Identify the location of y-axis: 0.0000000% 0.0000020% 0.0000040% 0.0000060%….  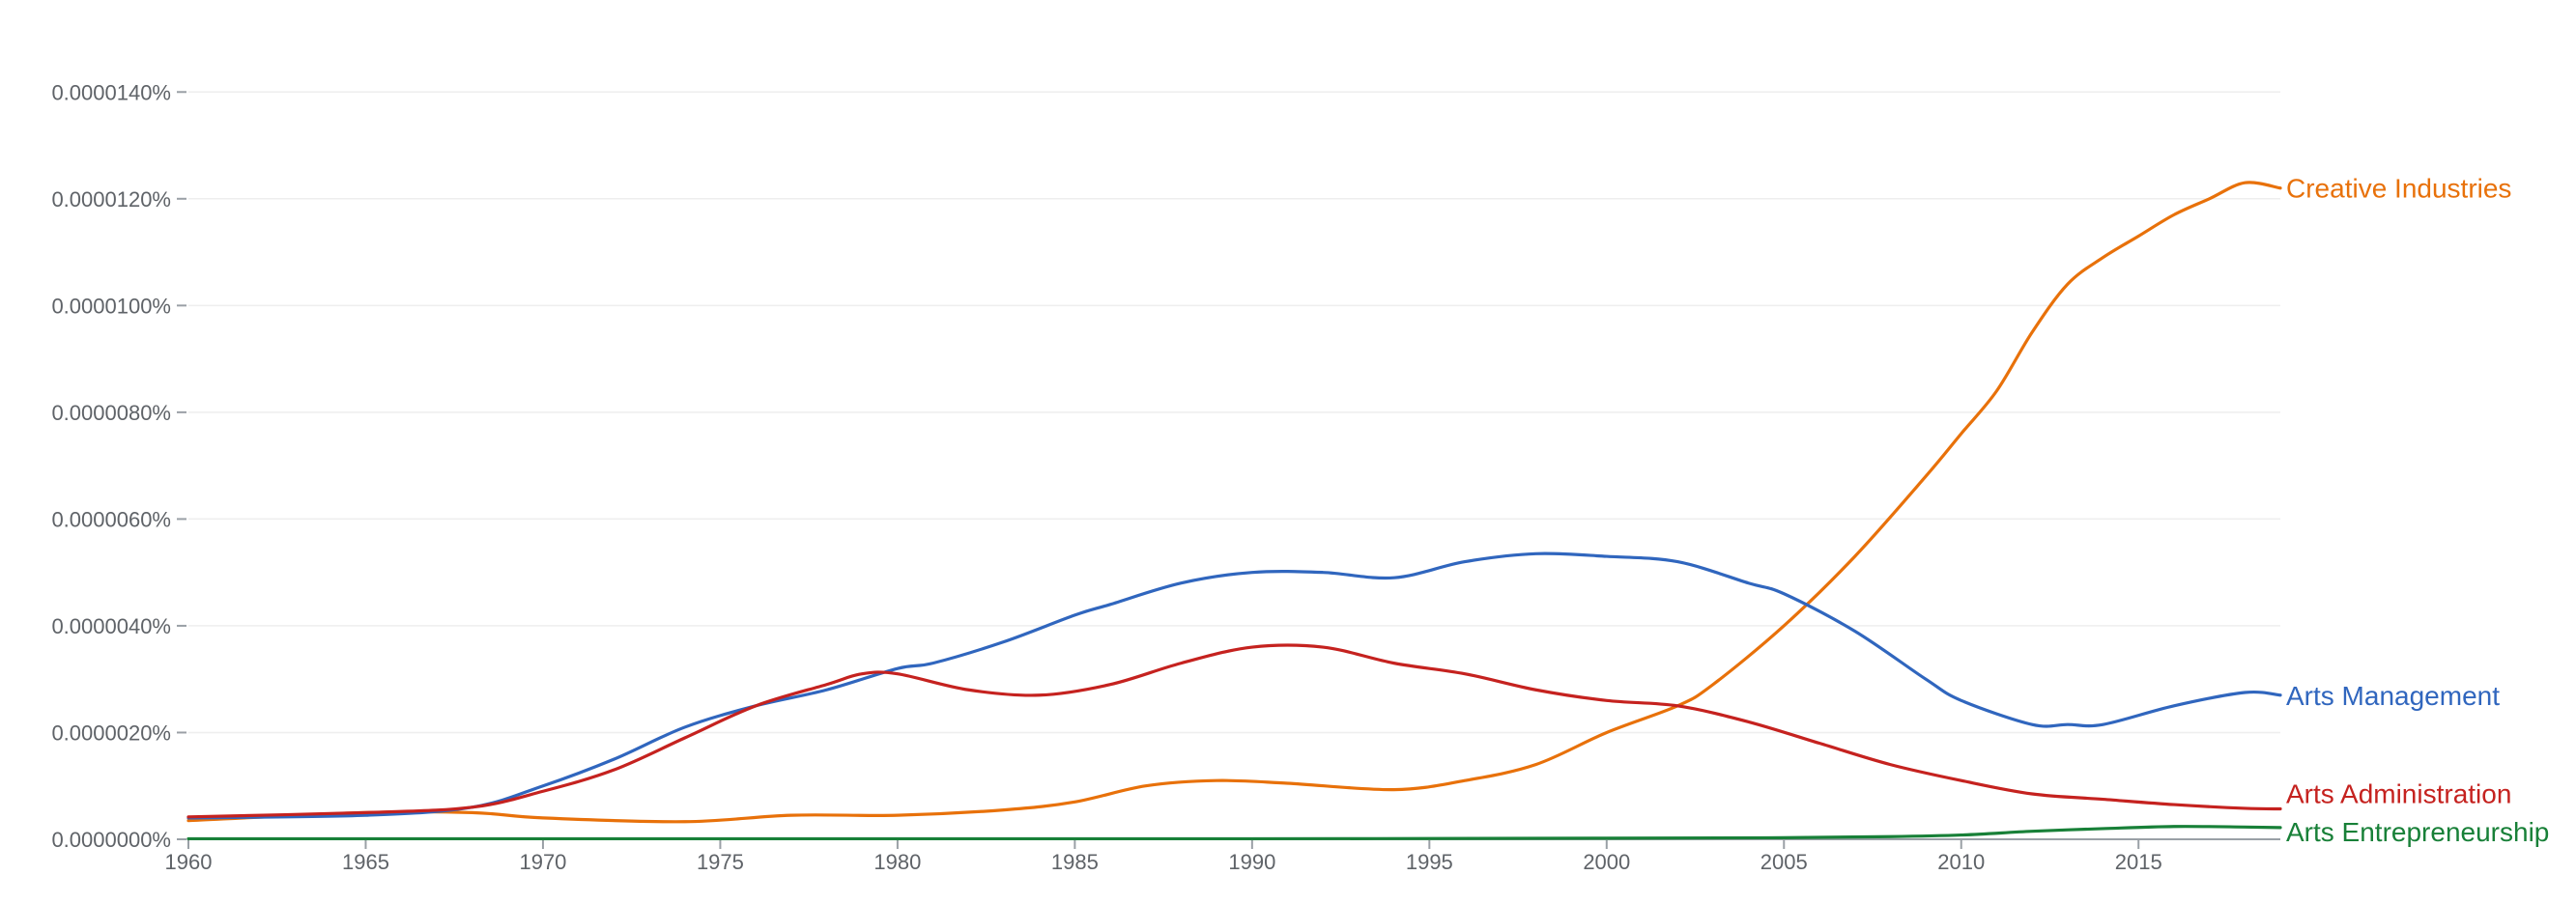
(119, 466).